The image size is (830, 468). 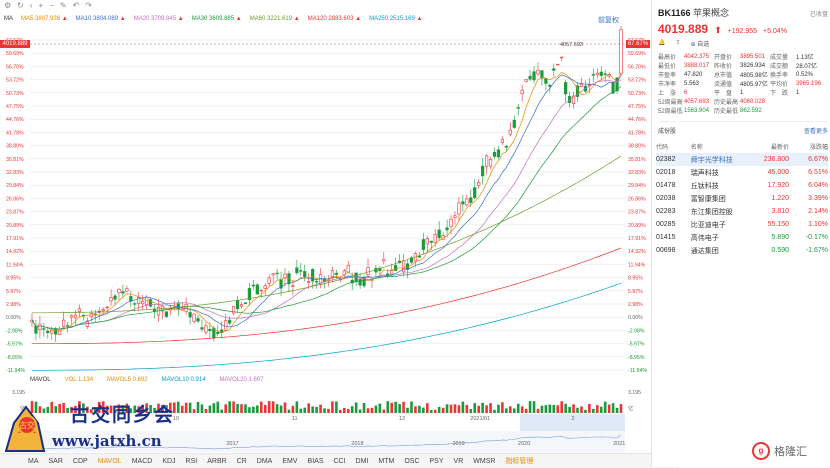 What do you see at coordinates (484, 461) in the screenshot?
I see `tab-wmsr: WMSR` at bounding box center [484, 461].